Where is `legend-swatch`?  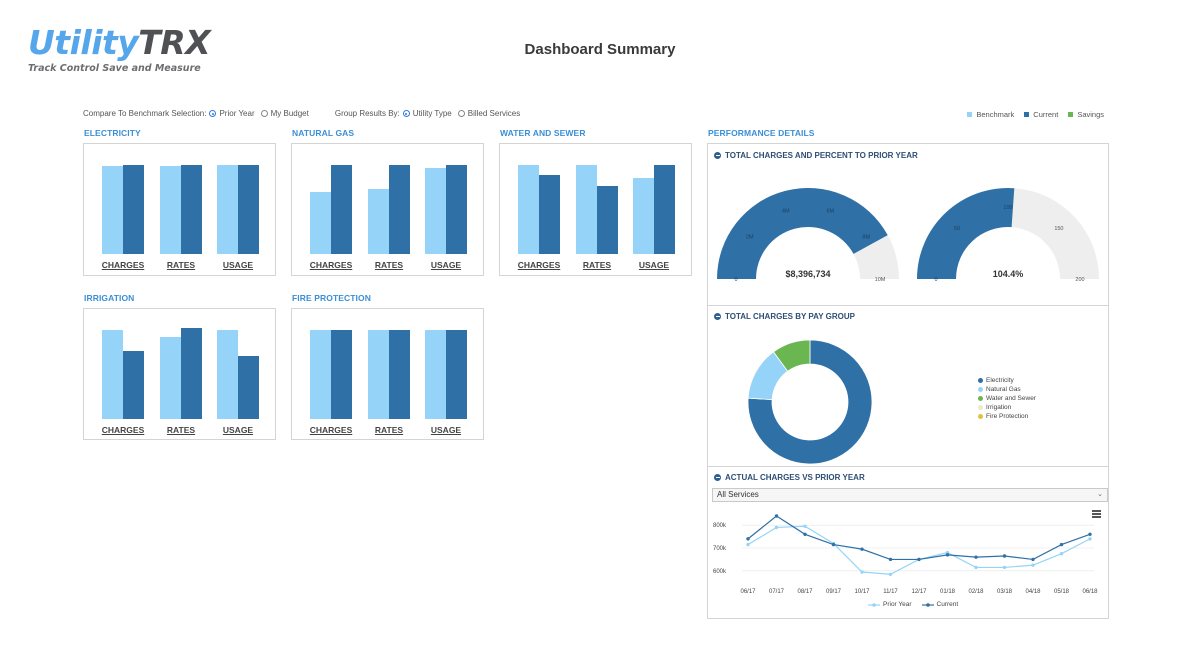
legend-swatch is located at coordinates (1027, 114).